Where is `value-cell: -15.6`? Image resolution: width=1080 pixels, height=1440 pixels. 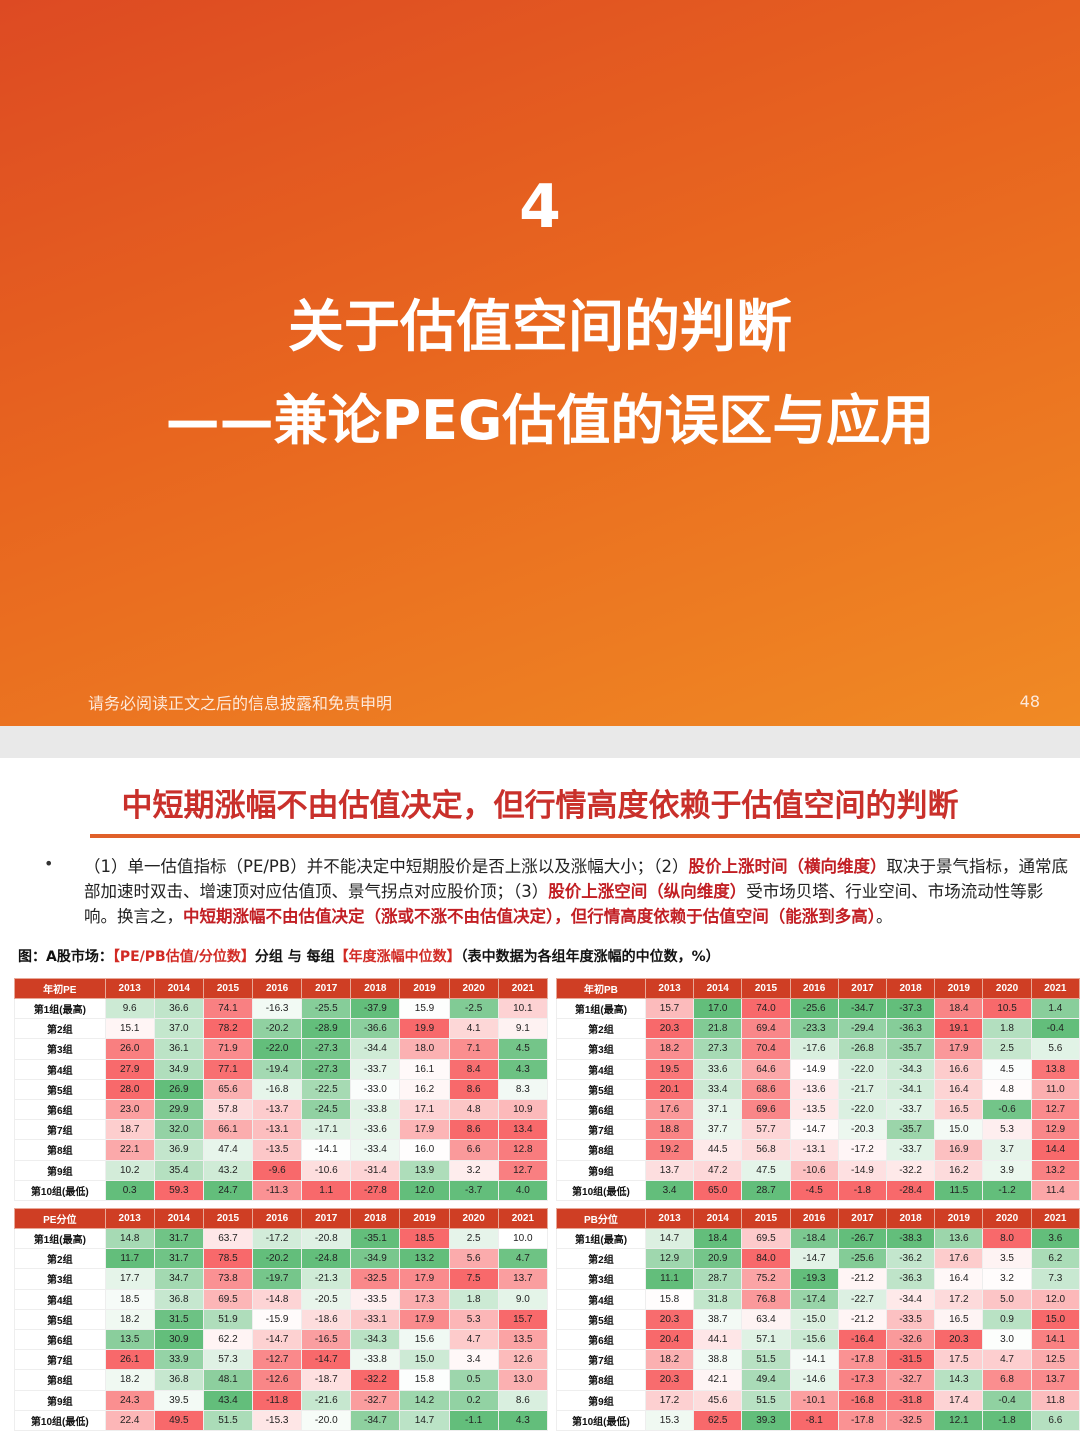
value-cell: -15.6 is located at coordinates (814, 1339).